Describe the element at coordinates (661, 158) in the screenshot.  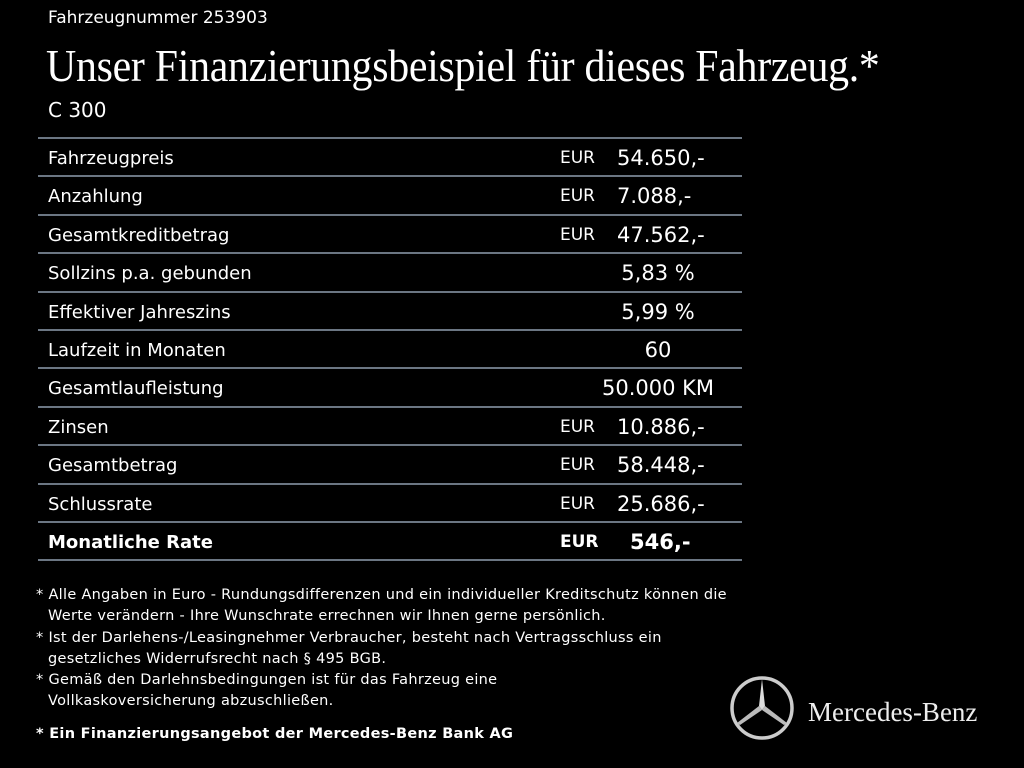
I see `row-value: 54.650,-` at that location.